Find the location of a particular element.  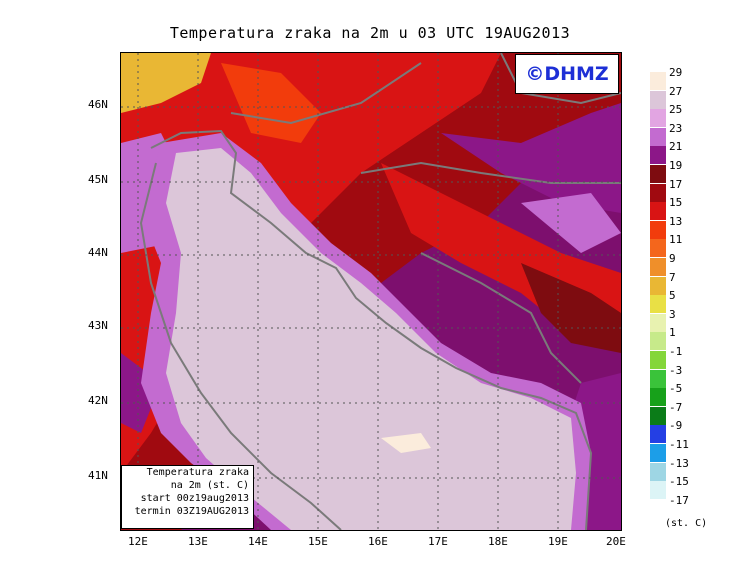

legend-label: 3 is located at coordinates (672, 314).